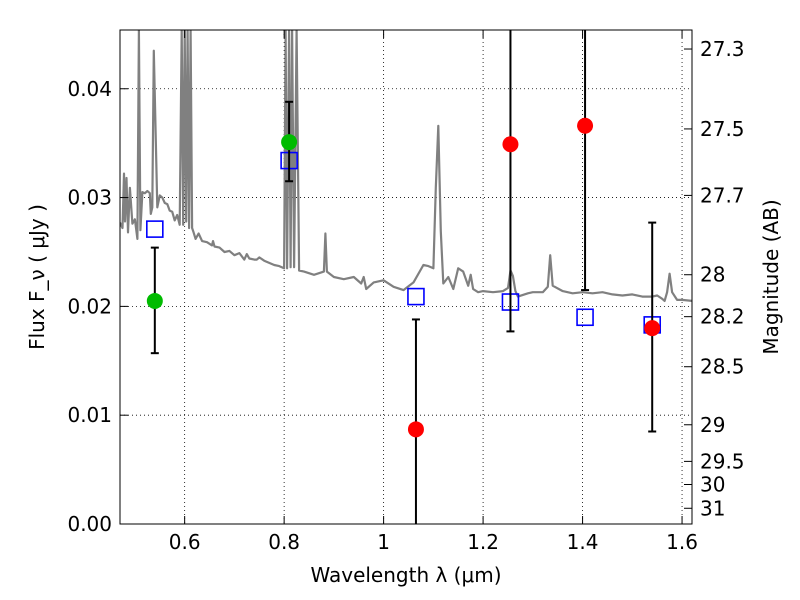  What do you see at coordinates (583, 542) in the screenshot?
I see `x-tick-label: 1.4` at bounding box center [583, 542].